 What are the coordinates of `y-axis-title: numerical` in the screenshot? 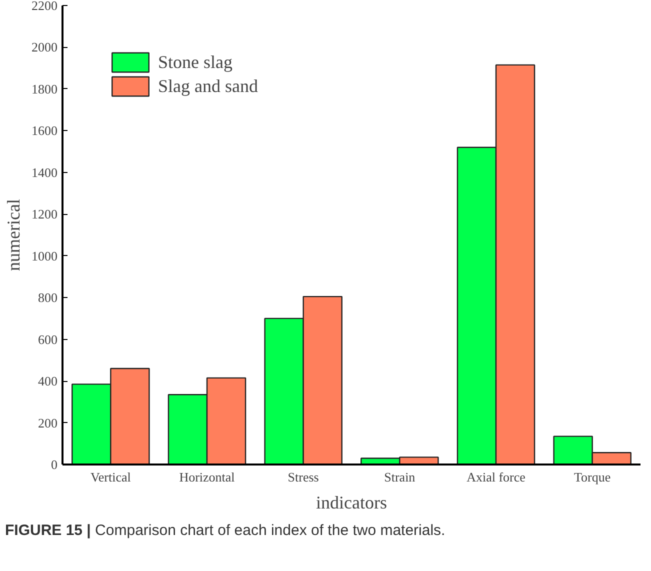 It's located at (14, 235).